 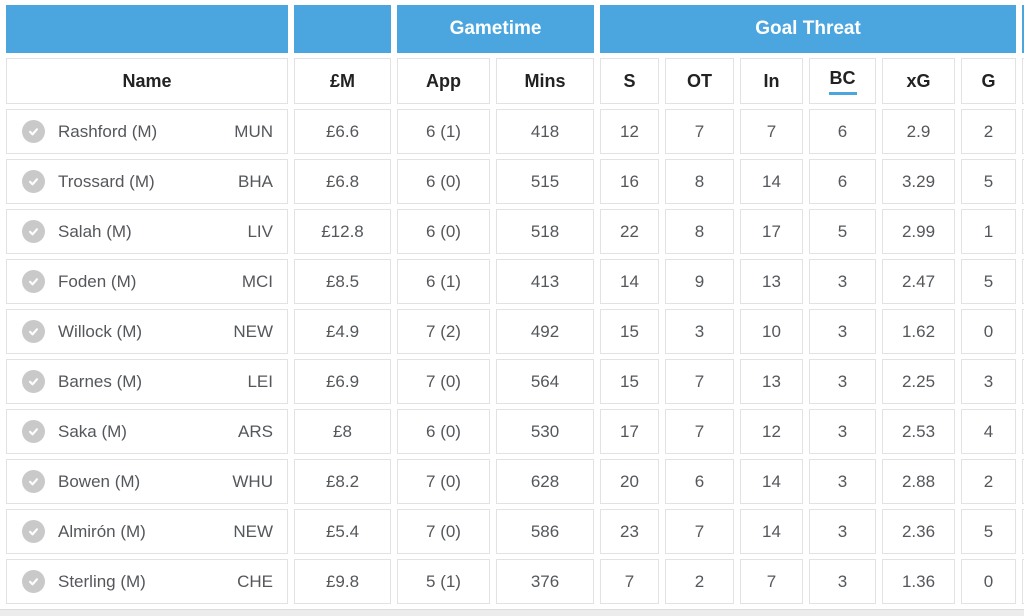 I want to click on minutes-cell: 518, so click(x=545, y=231).